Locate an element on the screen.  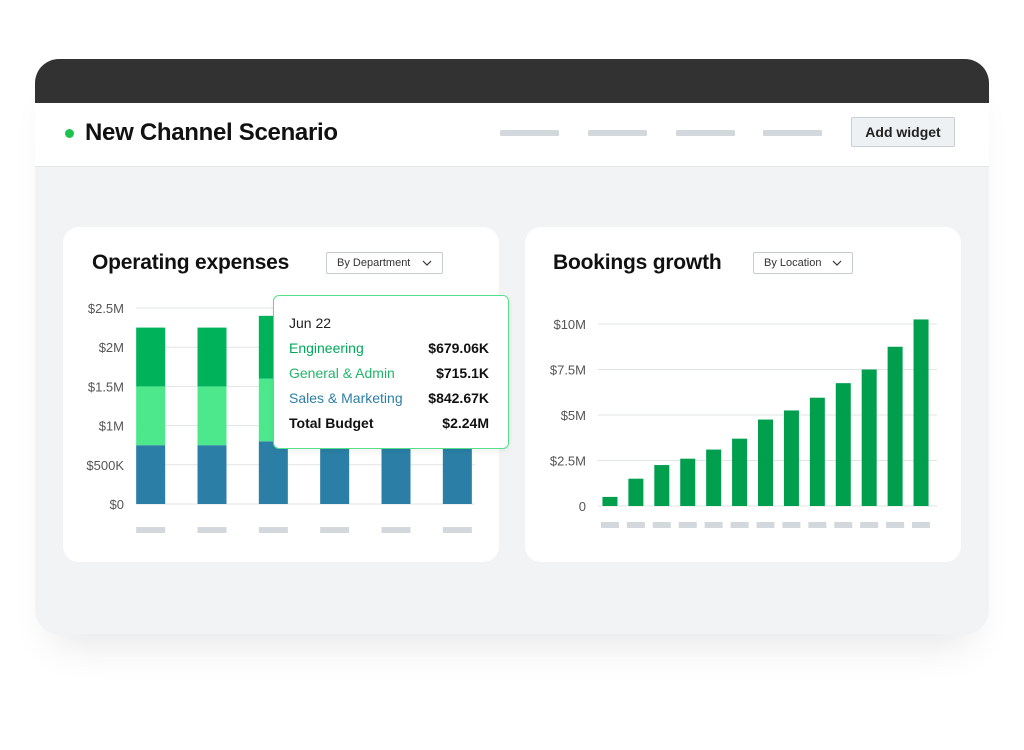
y-tick-label: $0 is located at coordinates (117, 504).